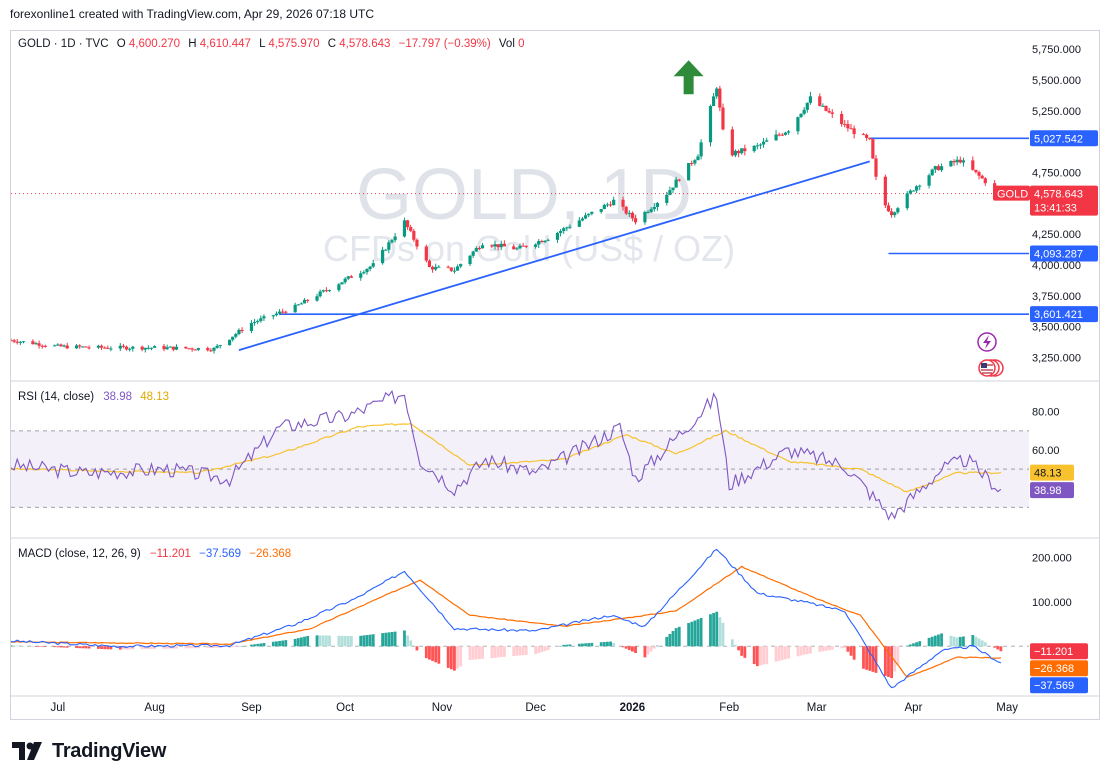 The image size is (1110, 781). I want to click on level-tag-label-1: 5,027.542, so click(1058, 139).